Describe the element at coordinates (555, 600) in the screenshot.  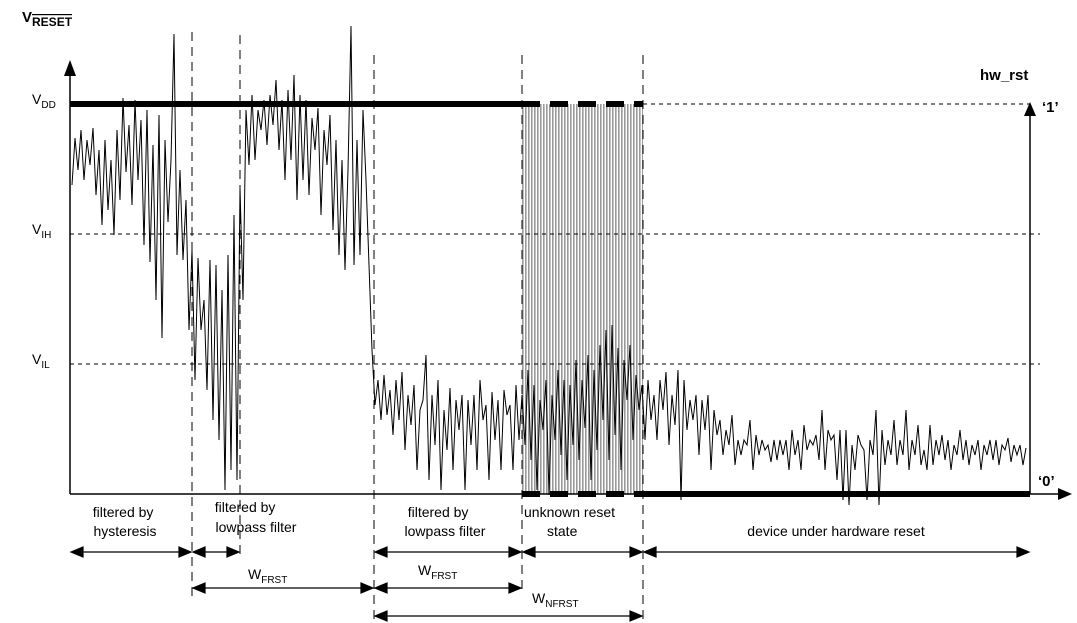
I see `wnfrst-label: WNFRST` at that location.